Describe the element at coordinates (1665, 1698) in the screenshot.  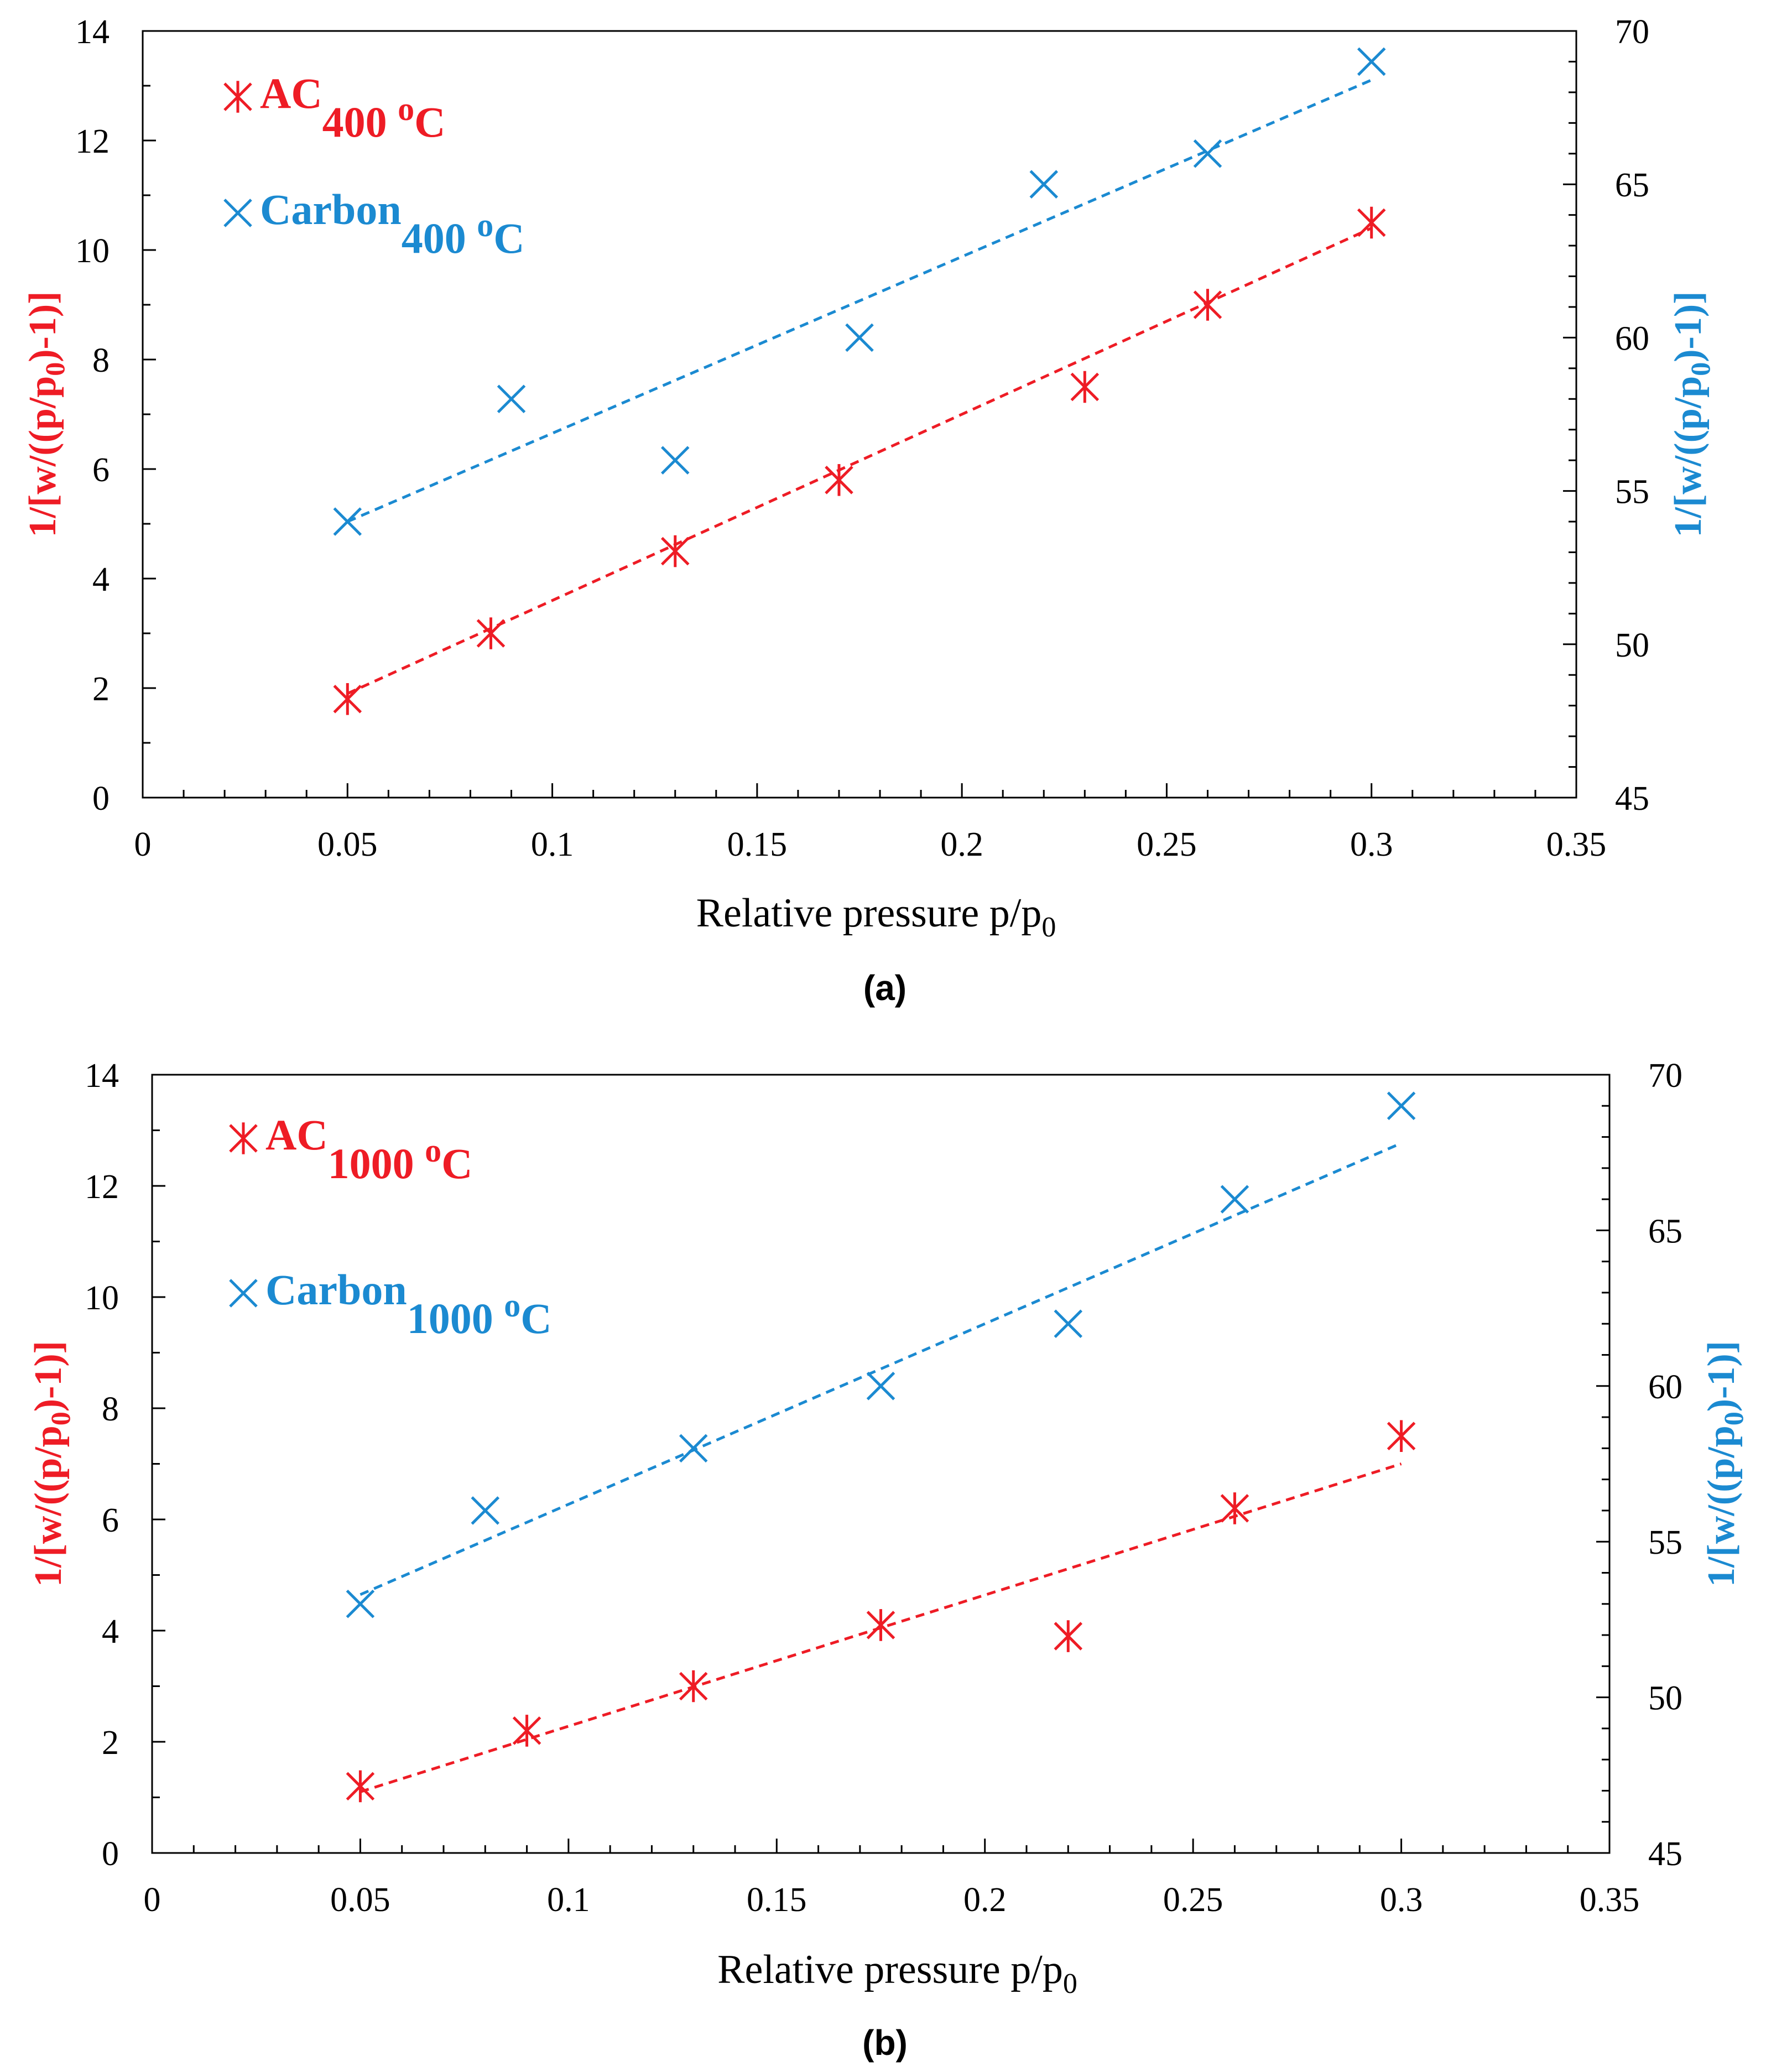
I see `y-right-tick-label: 50` at that location.